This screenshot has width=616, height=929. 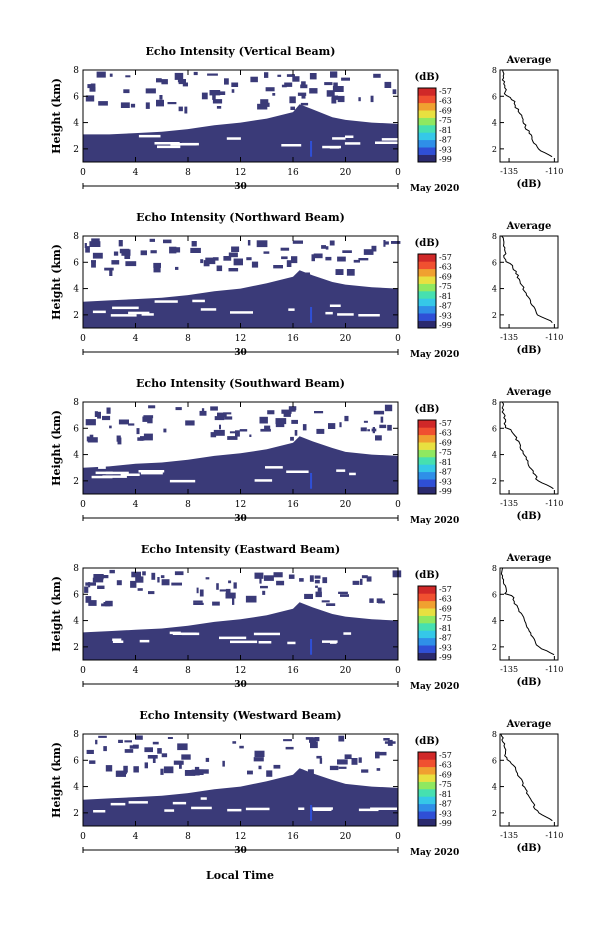 What do you see at coordinates (56, 282) in the screenshot?
I see `y-axis-label: Height (km)` at bounding box center [56, 282].